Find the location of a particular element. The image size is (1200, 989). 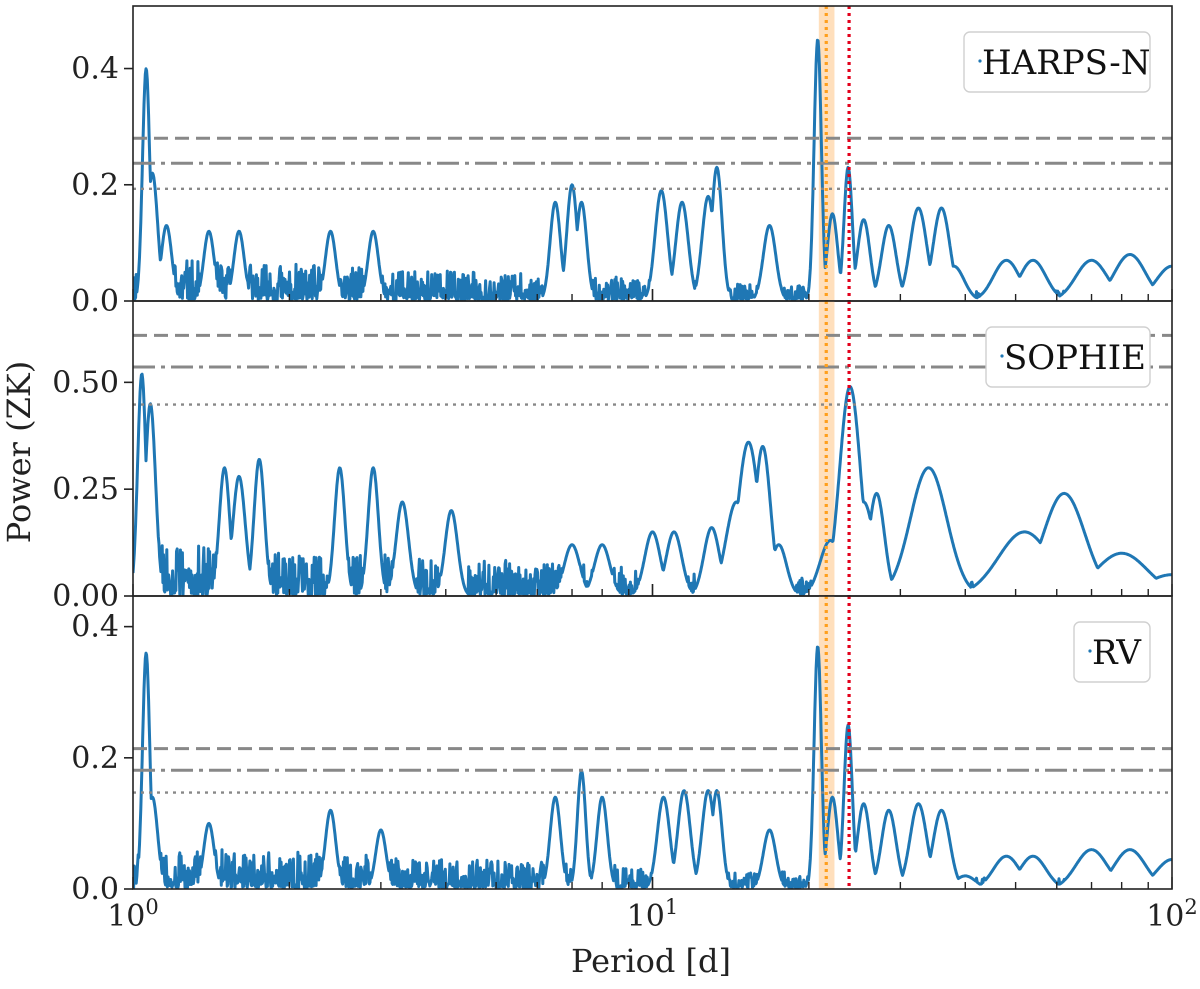

x-tick-labels: 10⁰ 10¹ 10² is located at coordinates (652, 914).